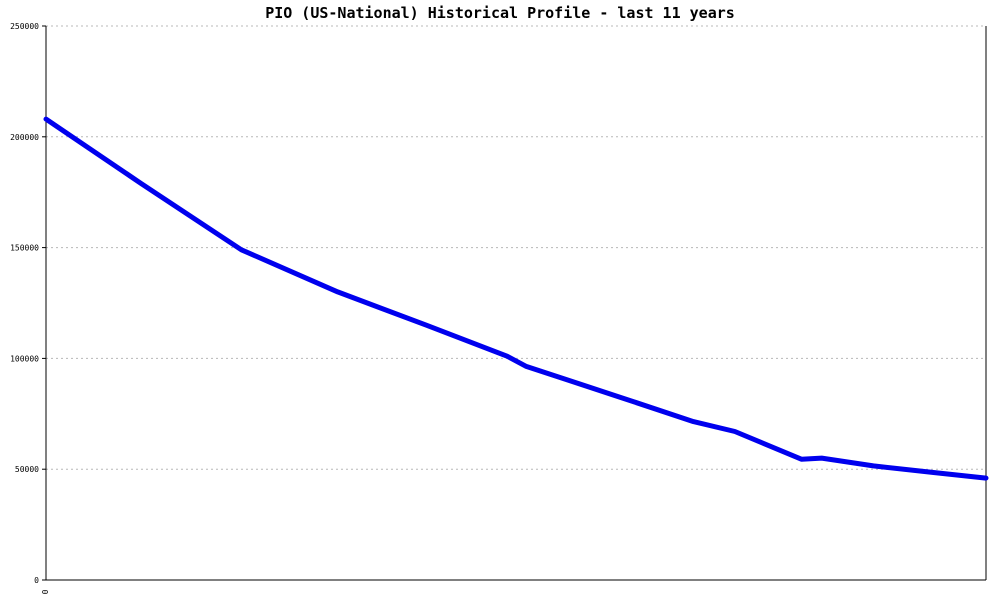 This screenshot has height=600, width=1000. What do you see at coordinates (24, 358) in the screenshot?
I see `y-tick-label: 100000` at bounding box center [24, 358].